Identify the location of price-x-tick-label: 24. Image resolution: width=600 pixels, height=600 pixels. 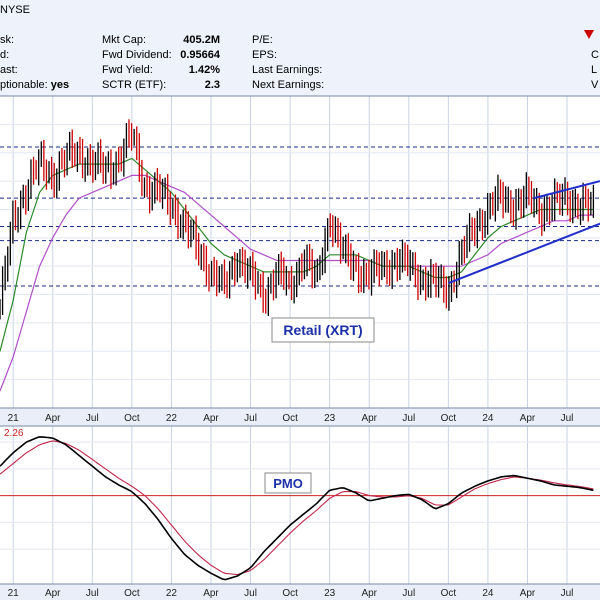
(488, 418).